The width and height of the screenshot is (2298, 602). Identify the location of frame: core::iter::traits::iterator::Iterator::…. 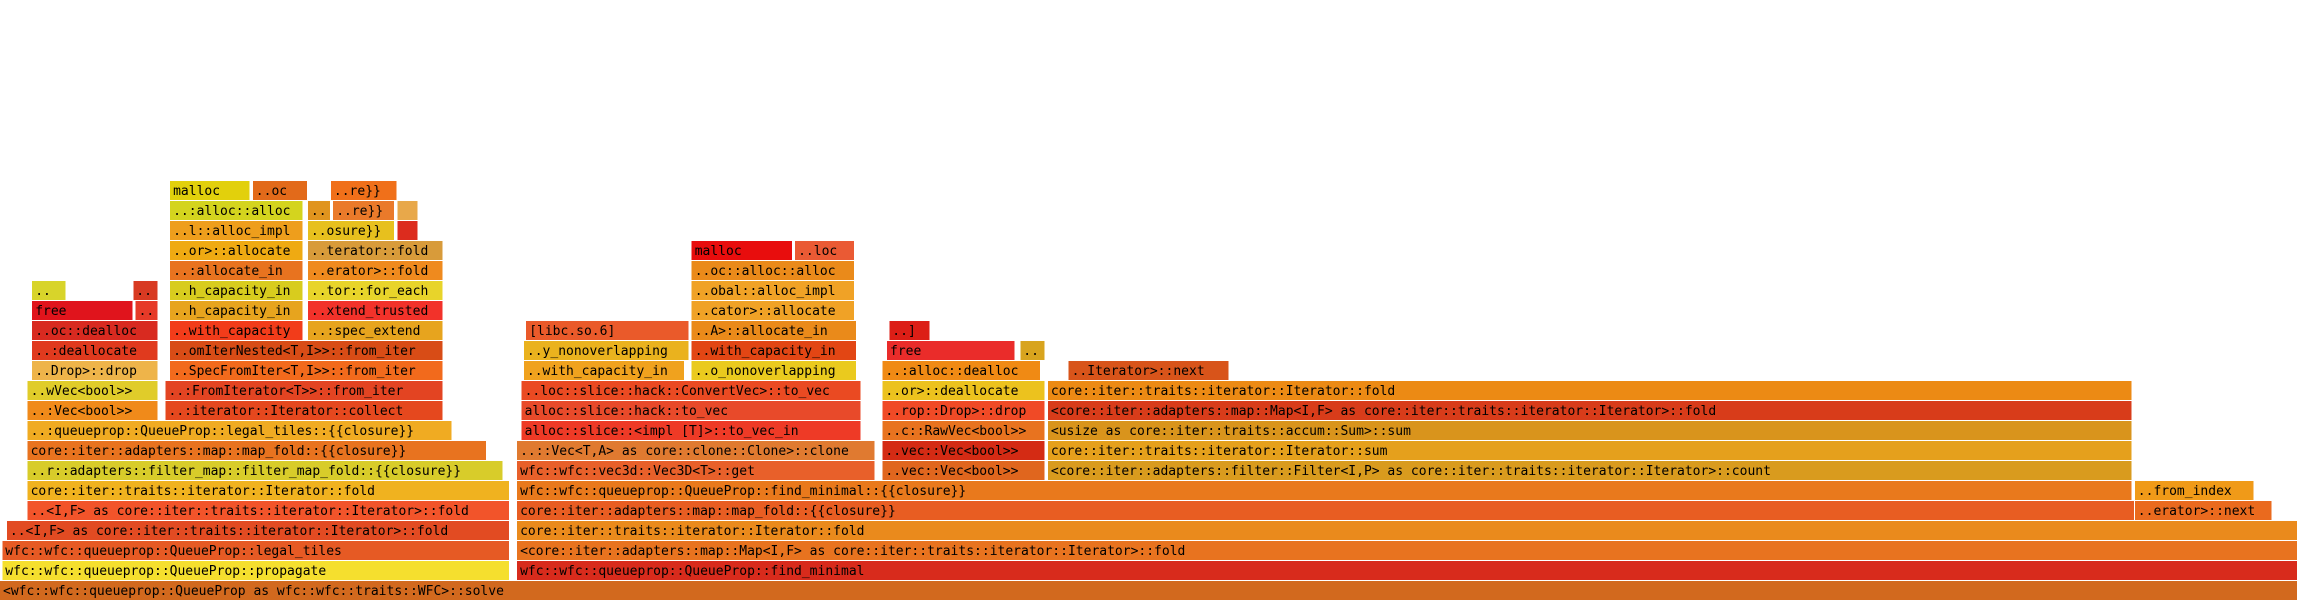
(268, 490).